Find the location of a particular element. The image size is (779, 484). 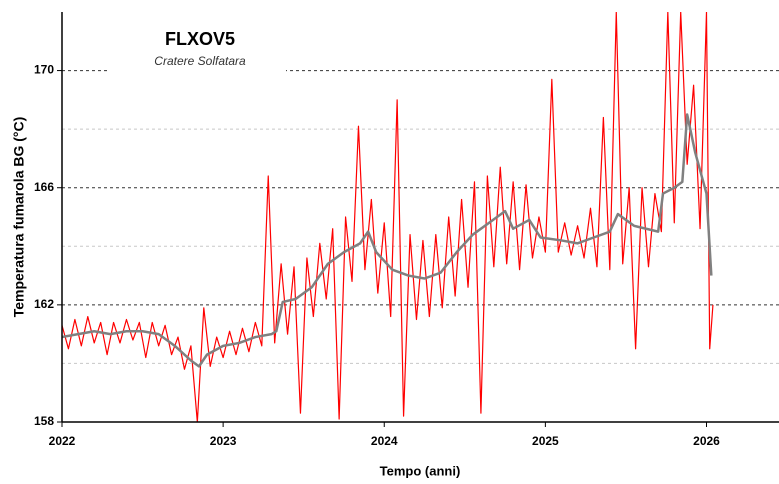

x-tick-label: 2023 is located at coordinates (223, 441).